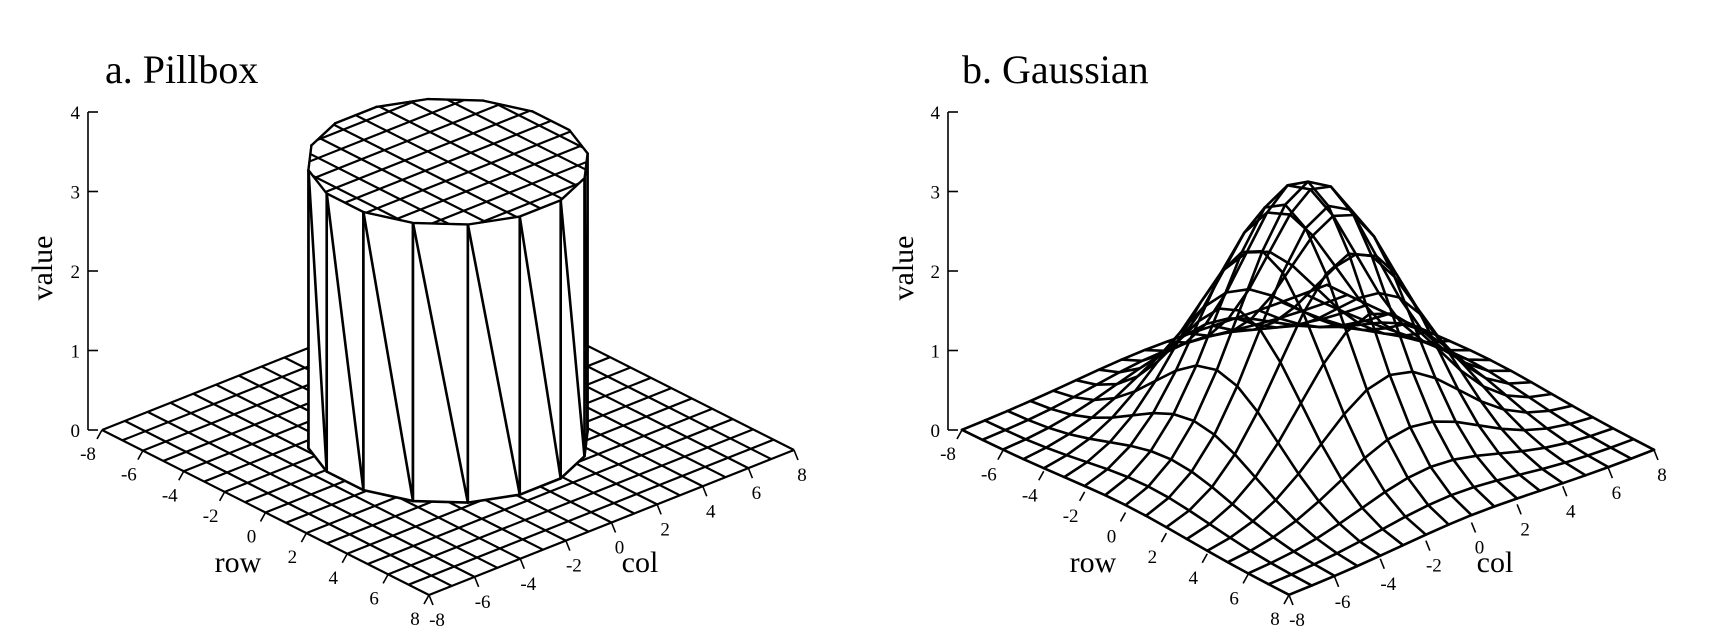  What do you see at coordinates (293, 557) in the screenshot?
I see `row-tick-label: 2` at bounding box center [293, 557].